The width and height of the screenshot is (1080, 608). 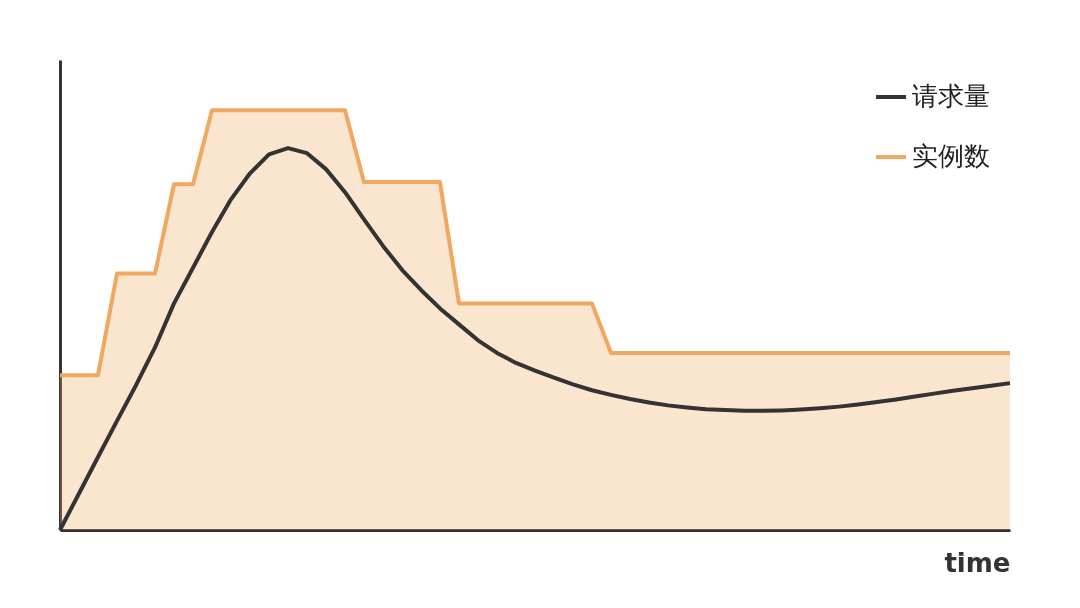 What do you see at coordinates (951, 96) in the screenshot?
I see `legend-label: 请求量` at bounding box center [951, 96].